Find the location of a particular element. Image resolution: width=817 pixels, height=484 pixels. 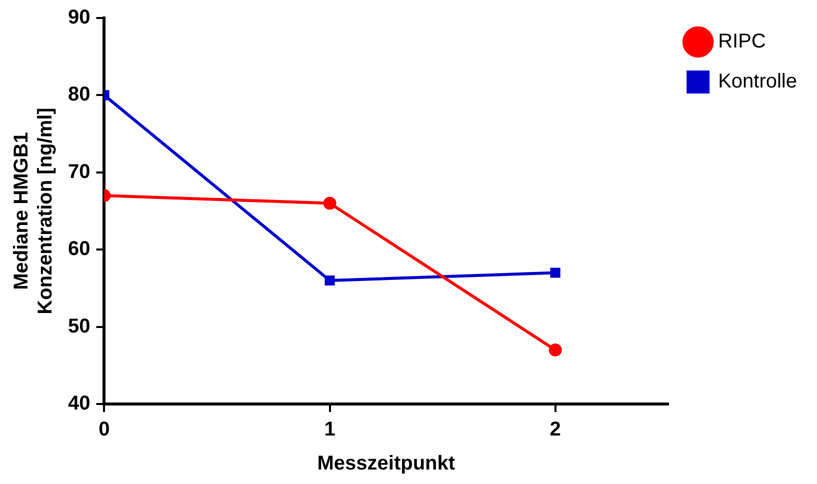

y-tick-label: 40 is located at coordinates (79, 403).